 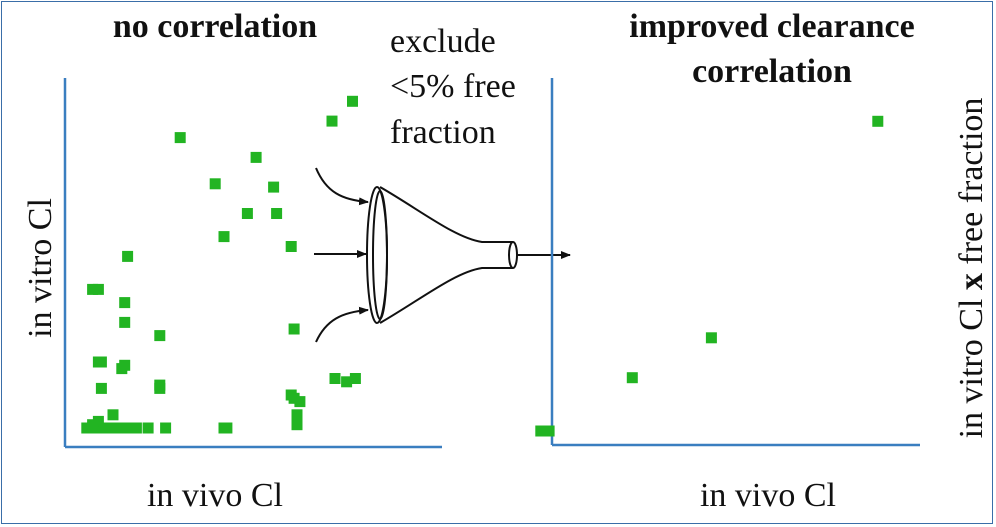 I want to click on right-x-axis-label: in vivo Cl, so click(x=768, y=495).